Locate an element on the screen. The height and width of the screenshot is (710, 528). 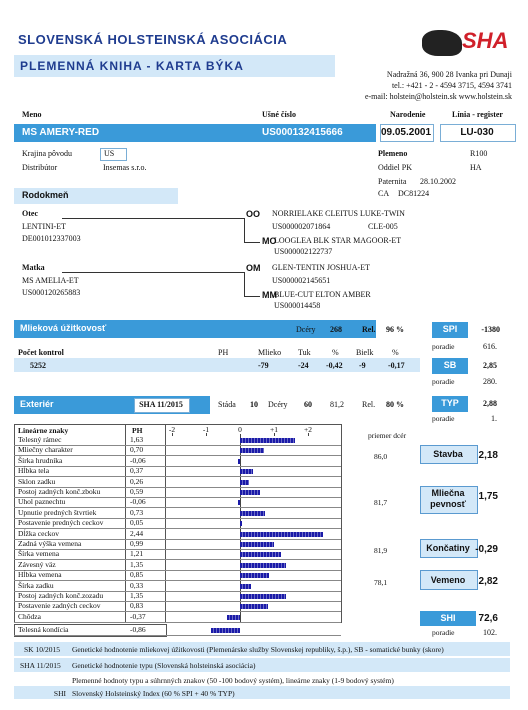
avg: 81,9 is located at coordinates (381, 550).